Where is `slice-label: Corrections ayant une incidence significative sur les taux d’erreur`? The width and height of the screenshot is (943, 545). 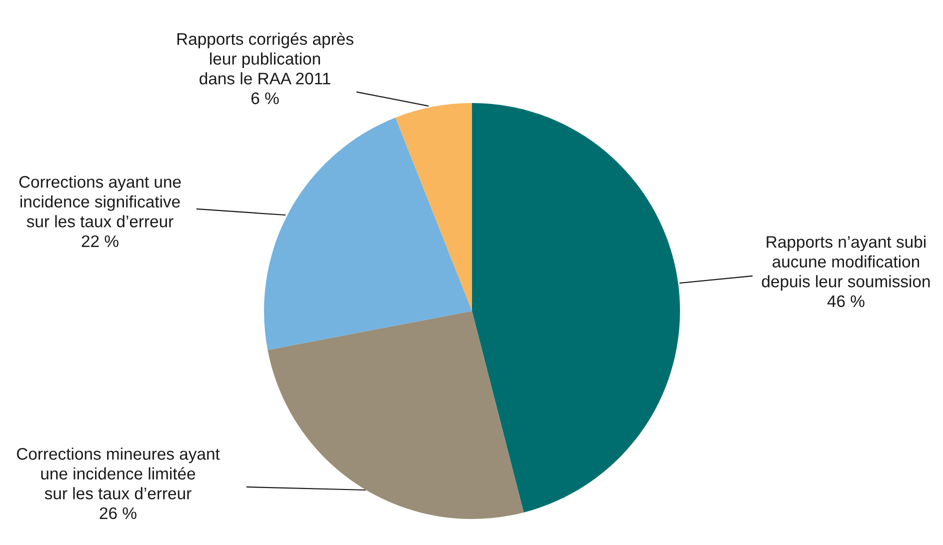 slice-label: Corrections ayant une incidence significative sur les taux d’erreur is located at coordinates (100, 202).